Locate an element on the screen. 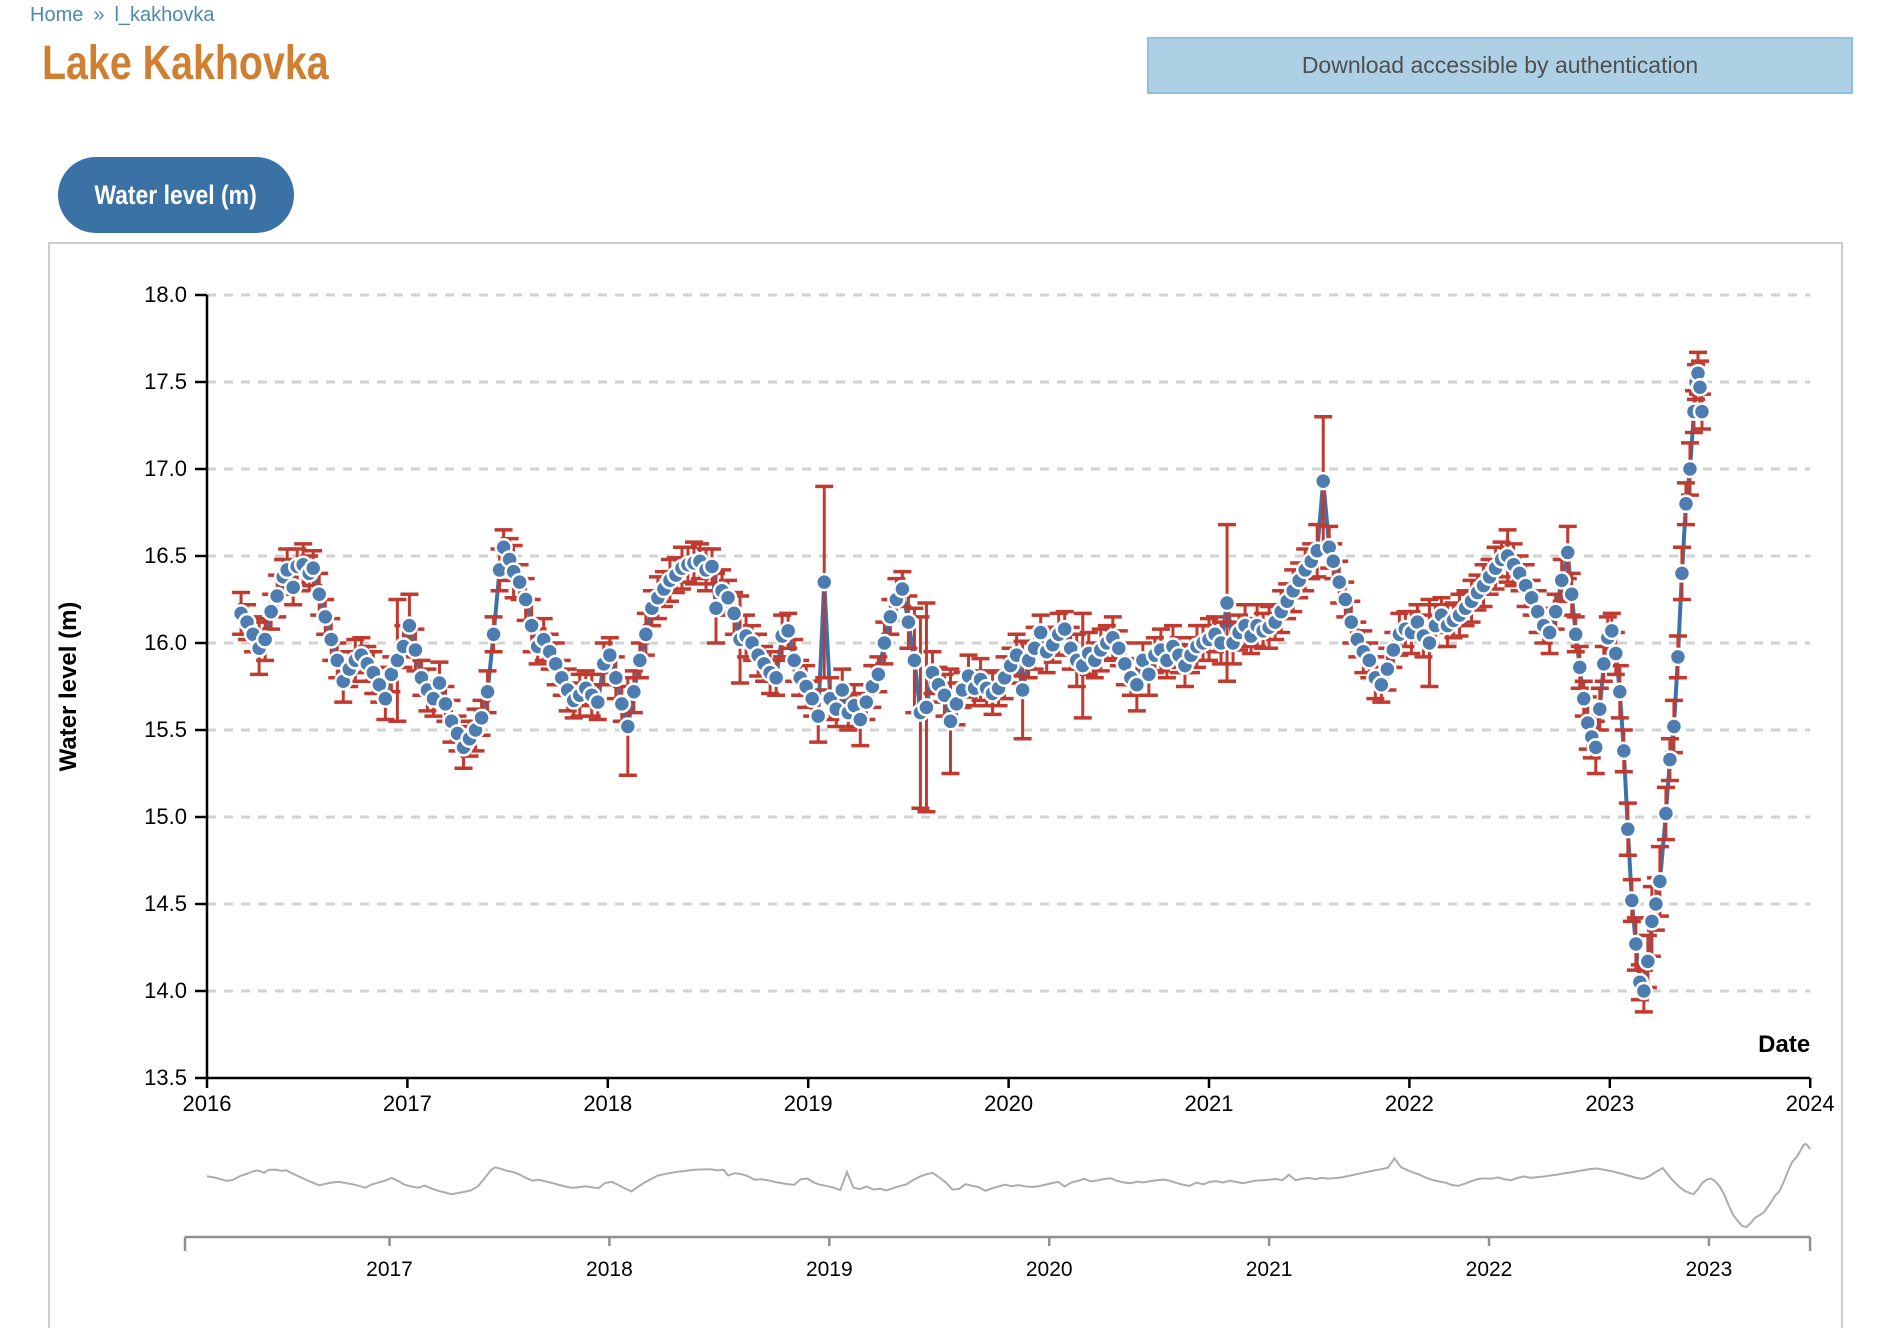  svg-text: 16.0 is located at coordinates (165, 642).